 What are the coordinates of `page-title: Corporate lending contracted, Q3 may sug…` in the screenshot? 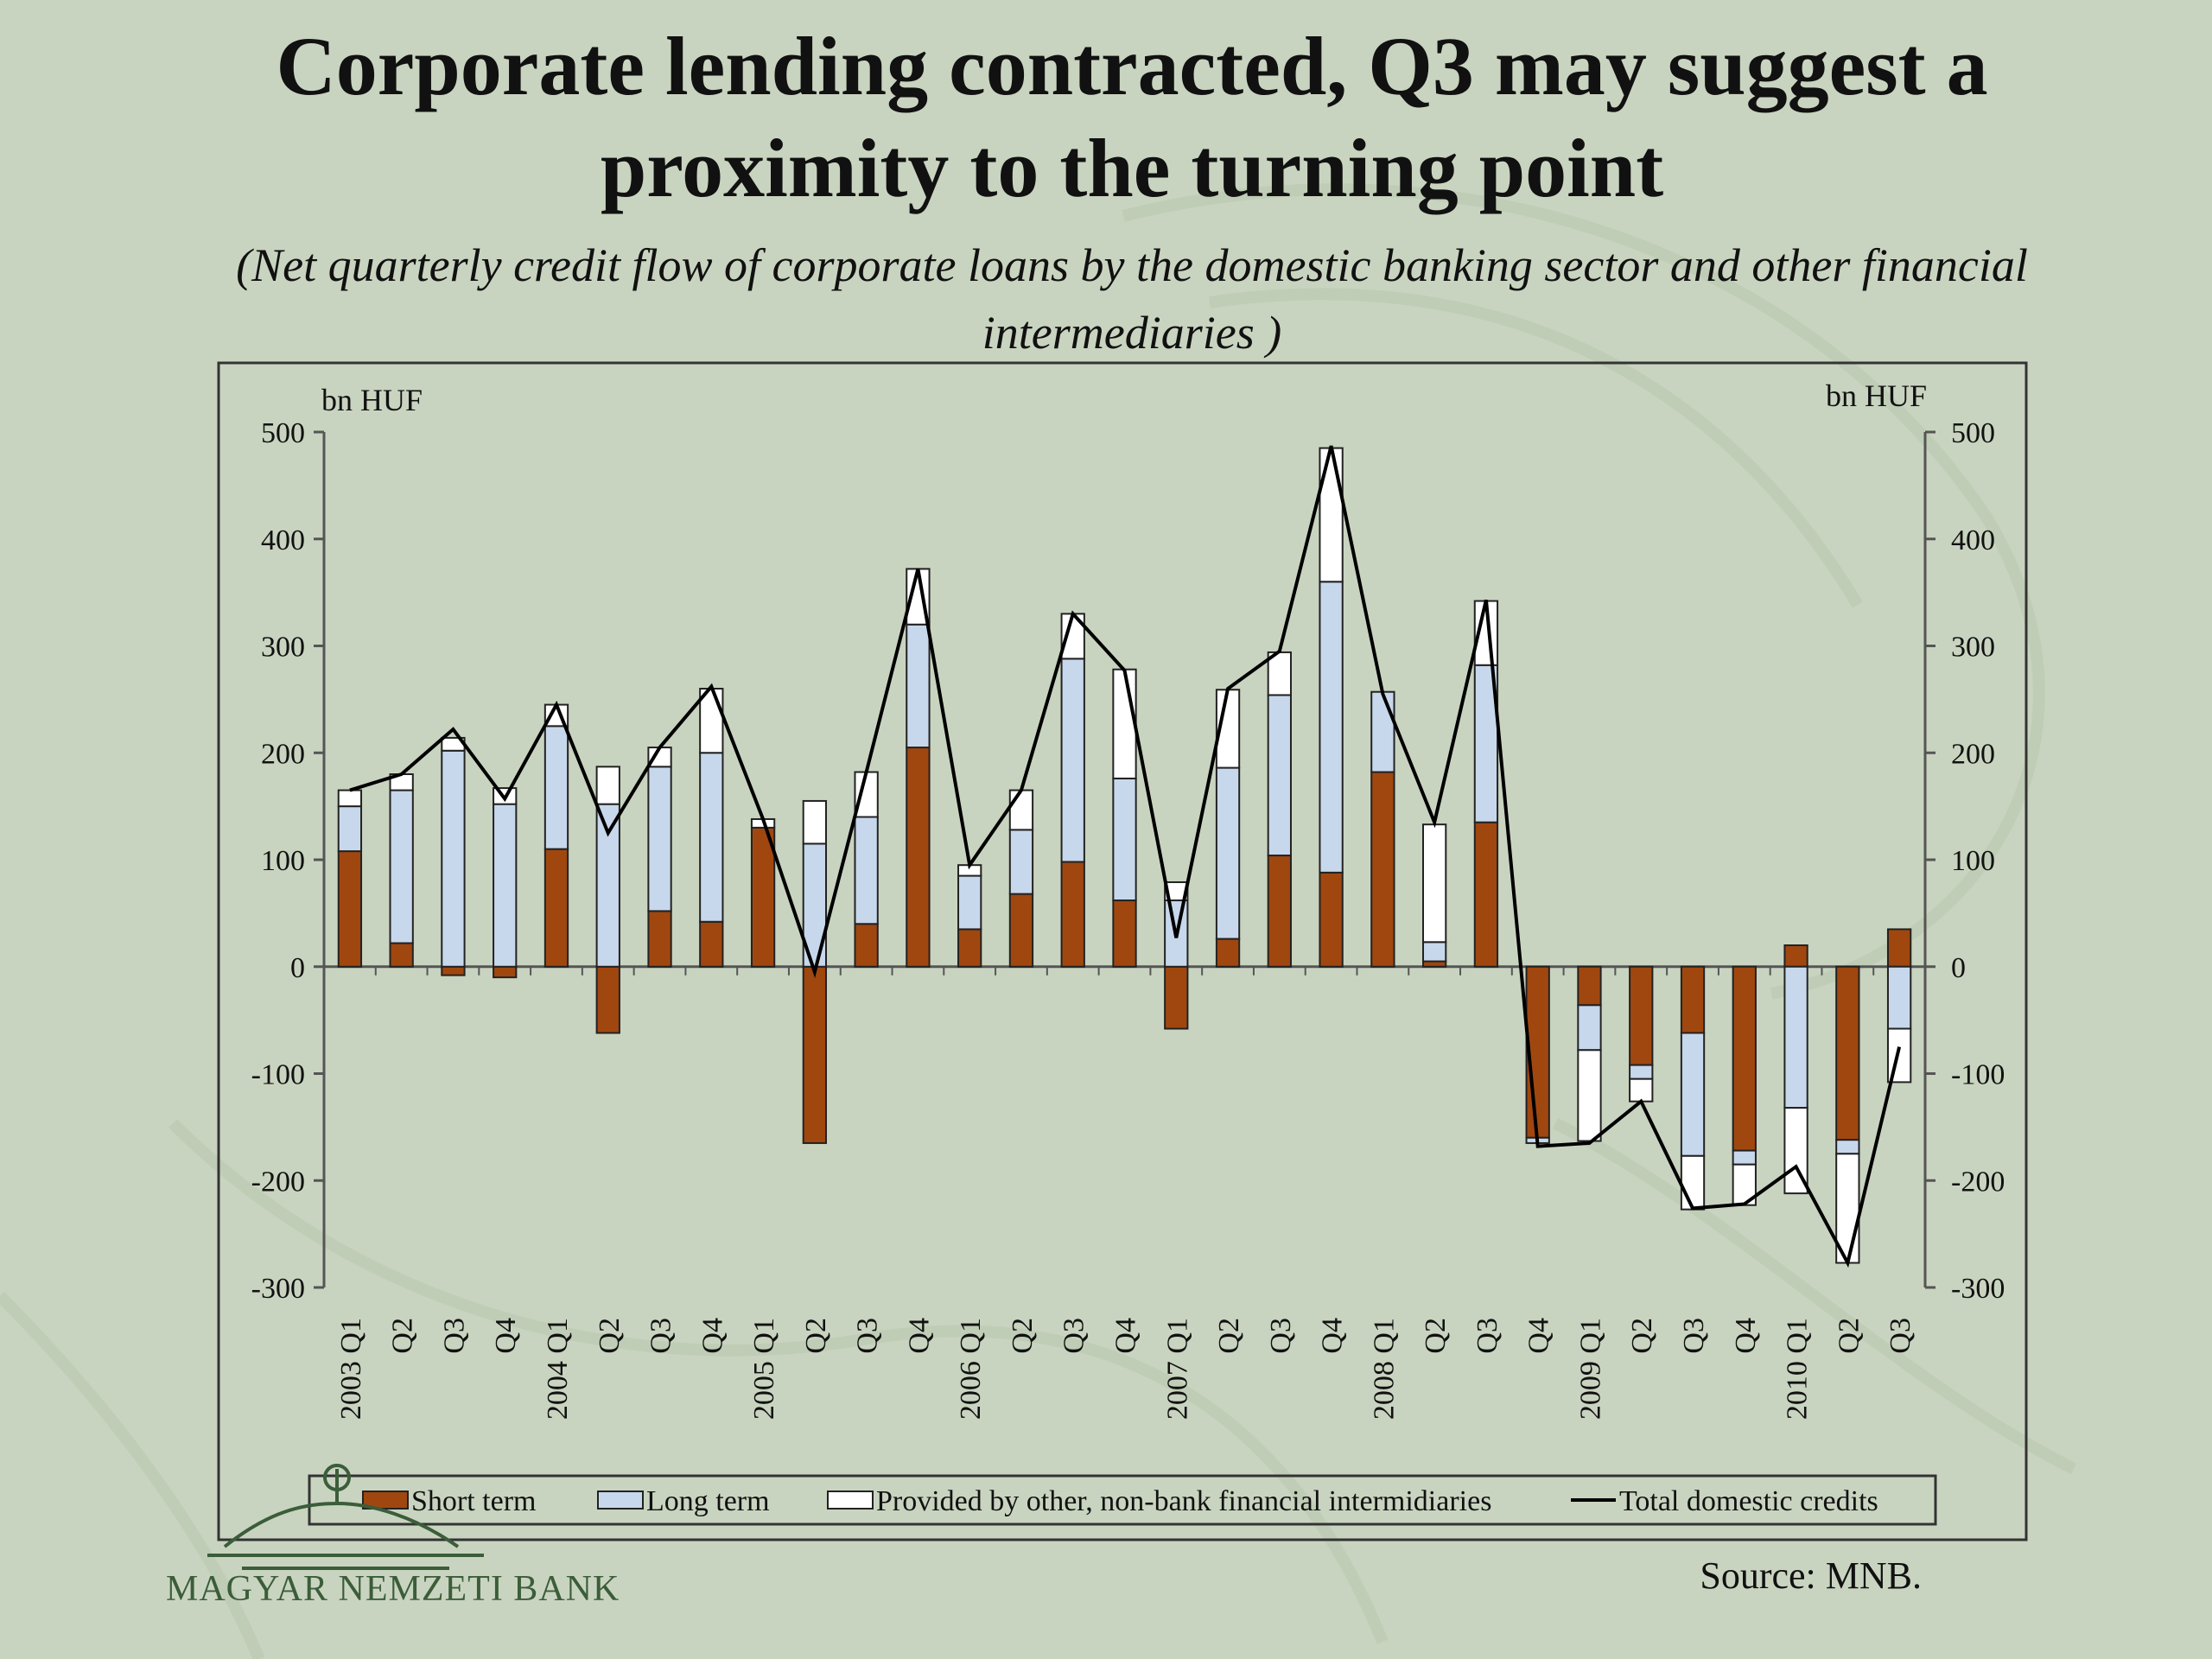 It's located at (1132, 117).